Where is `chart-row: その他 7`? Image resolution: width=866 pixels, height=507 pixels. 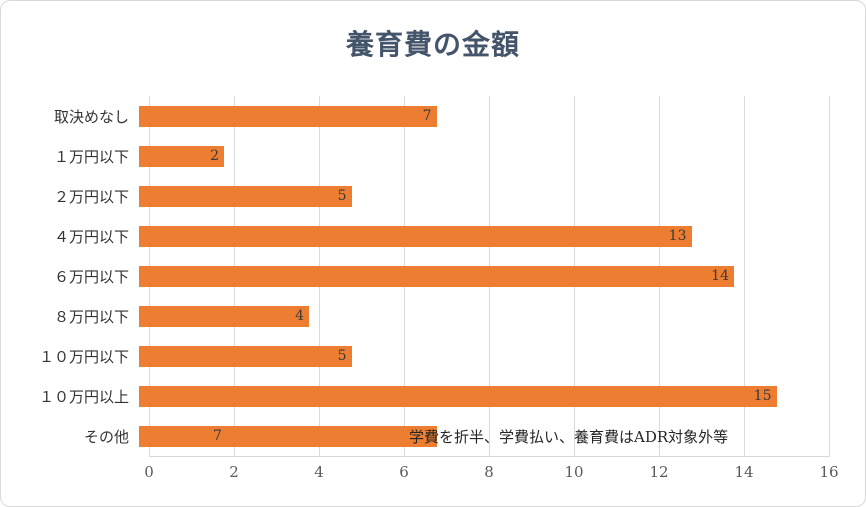 chart-row: その他 7 is located at coordinates (415, 436).